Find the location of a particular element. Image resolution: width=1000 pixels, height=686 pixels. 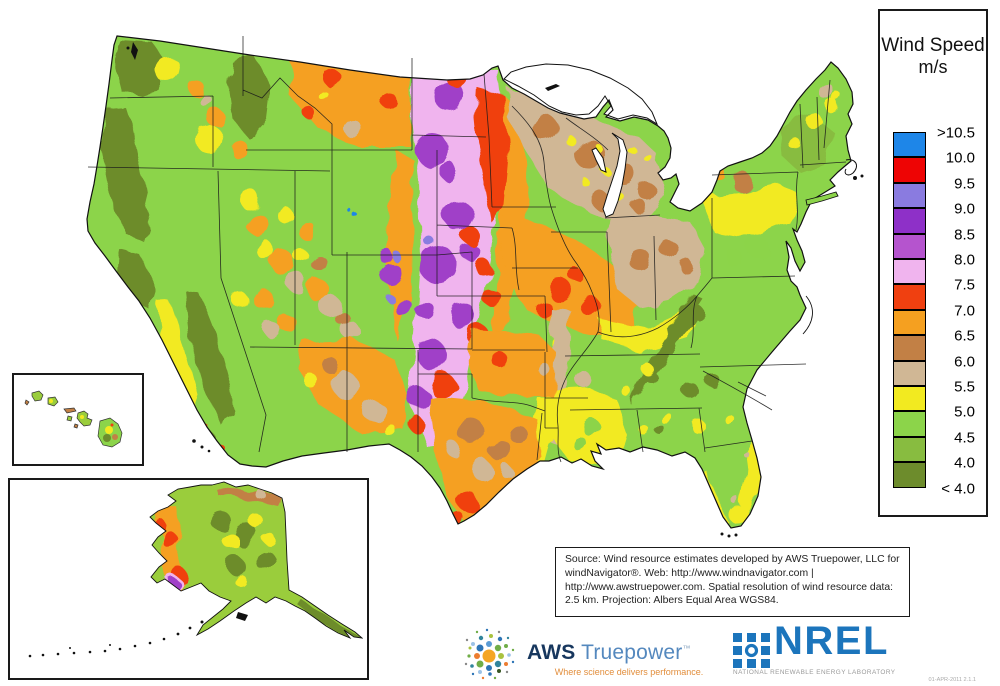

legend-label: 4.5 is located at coordinates (964, 438).